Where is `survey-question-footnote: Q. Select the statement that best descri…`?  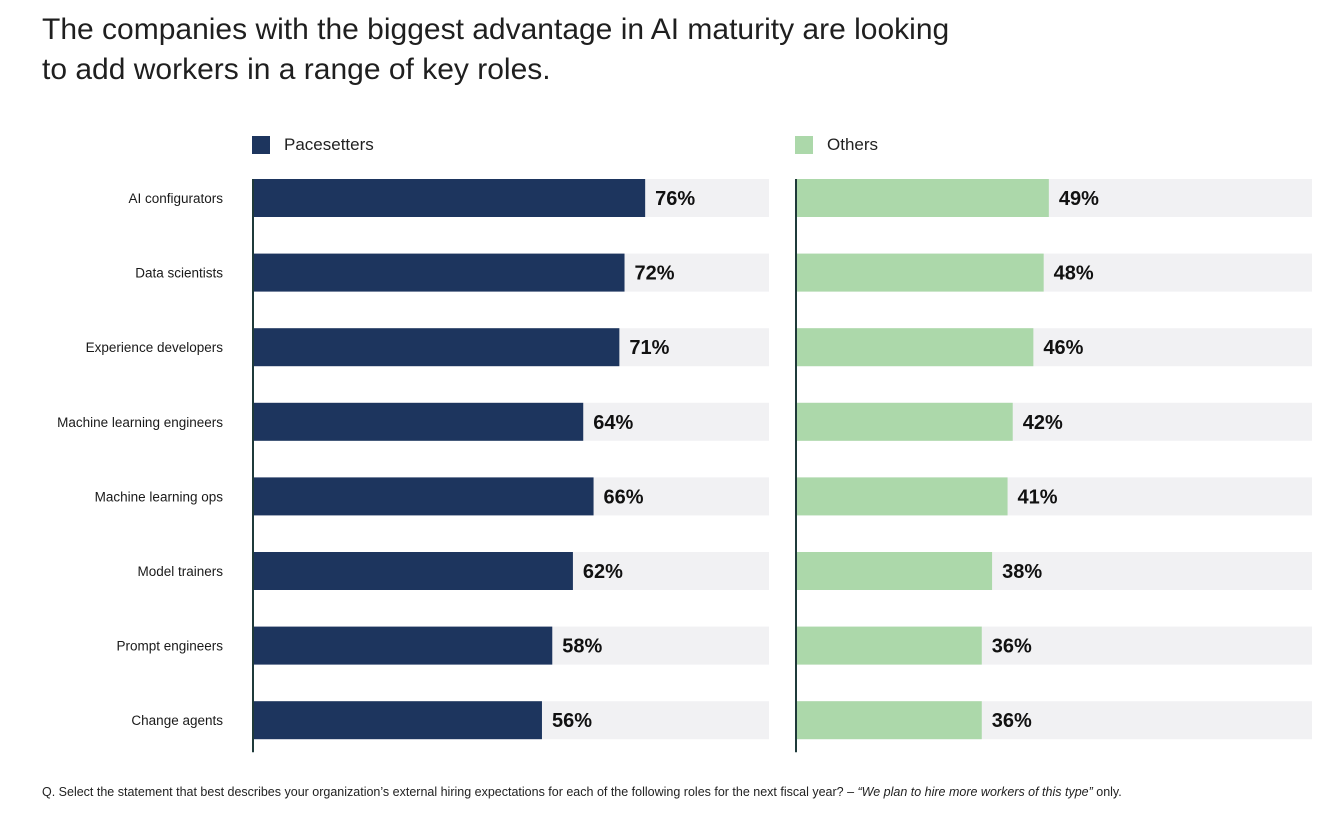
survey-question-footnote: Q. Select the statement that best descri… is located at coordinates (677, 792).